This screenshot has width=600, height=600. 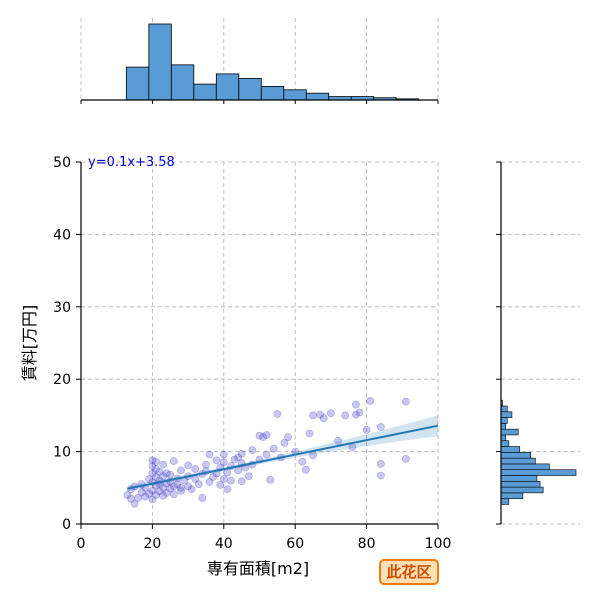 What do you see at coordinates (295, 544) in the screenshot?
I see `x-tick-label: 60` at bounding box center [295, 544].